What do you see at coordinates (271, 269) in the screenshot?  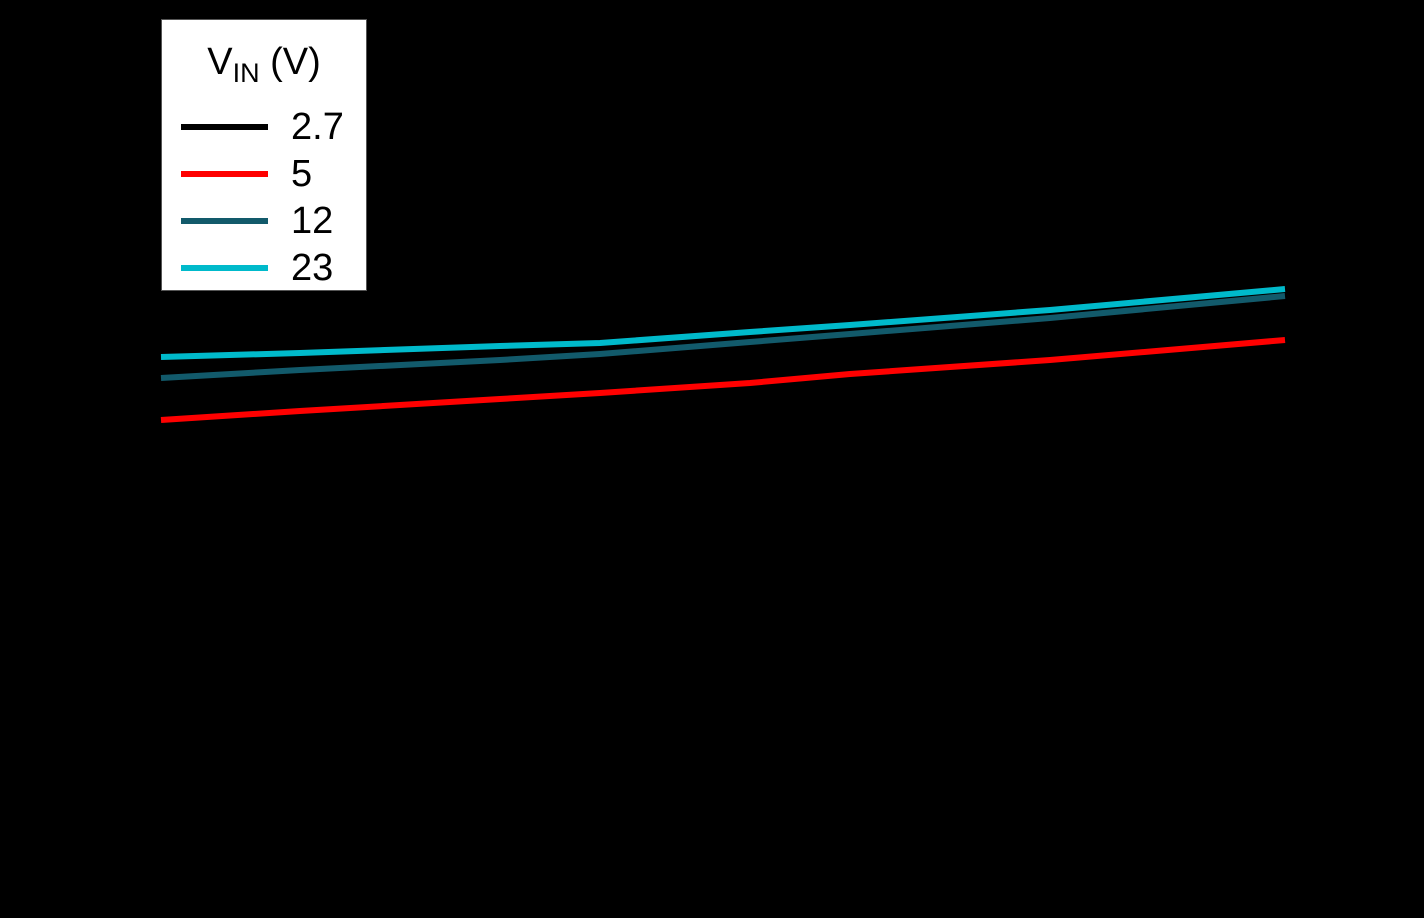 I see `legend-item-23: 23` at bounding box center [271, 269].